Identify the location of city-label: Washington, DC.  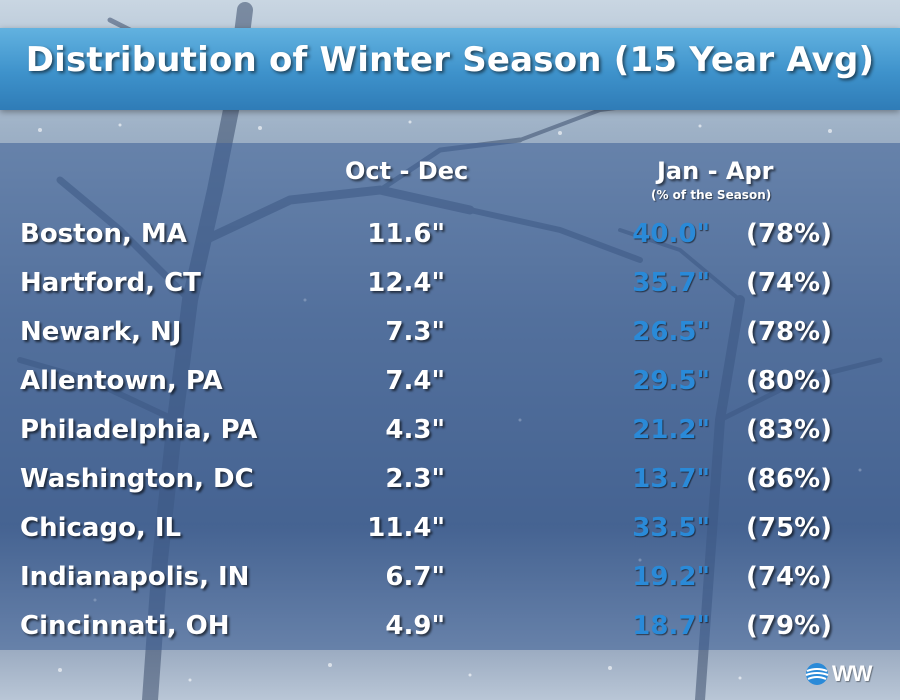
(137, 479).